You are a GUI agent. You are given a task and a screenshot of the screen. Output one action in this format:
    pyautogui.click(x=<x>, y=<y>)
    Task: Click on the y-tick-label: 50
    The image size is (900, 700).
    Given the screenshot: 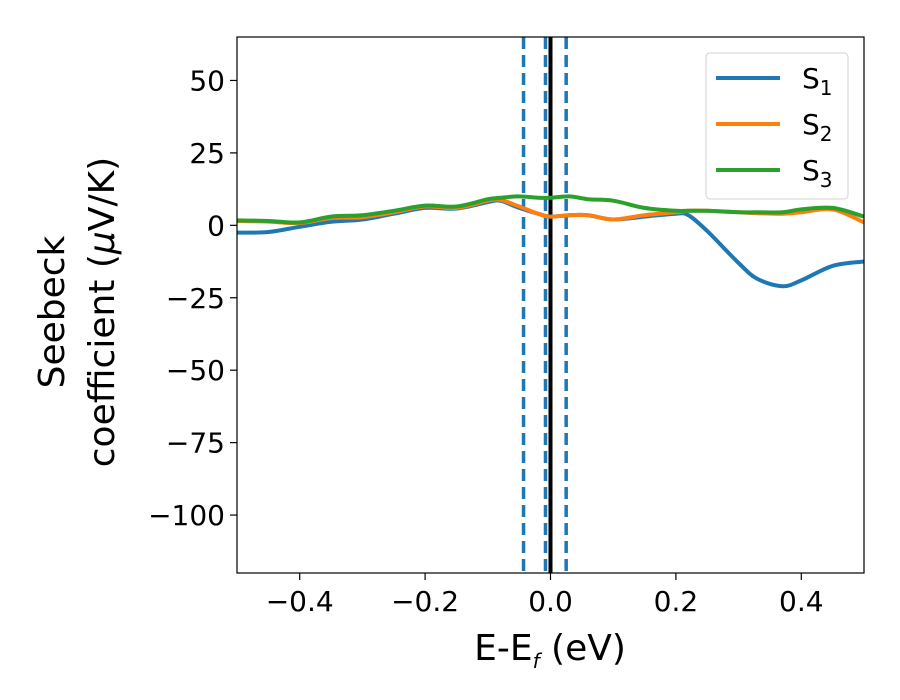 What is the action you would take?
    pyautogui.click(x=207, y=80)
    